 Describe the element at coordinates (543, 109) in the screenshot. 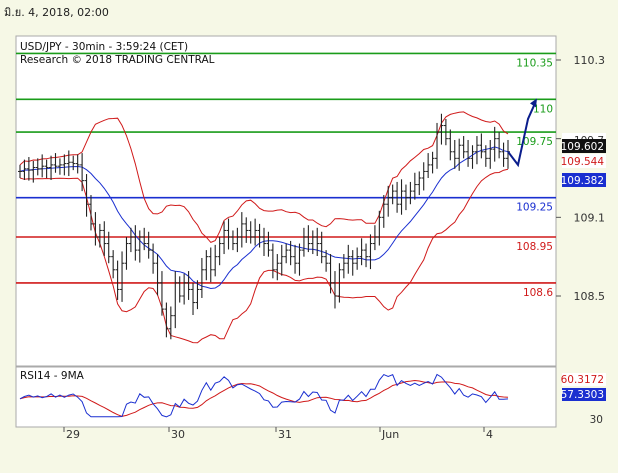

I see `level-label: 110` at that location.